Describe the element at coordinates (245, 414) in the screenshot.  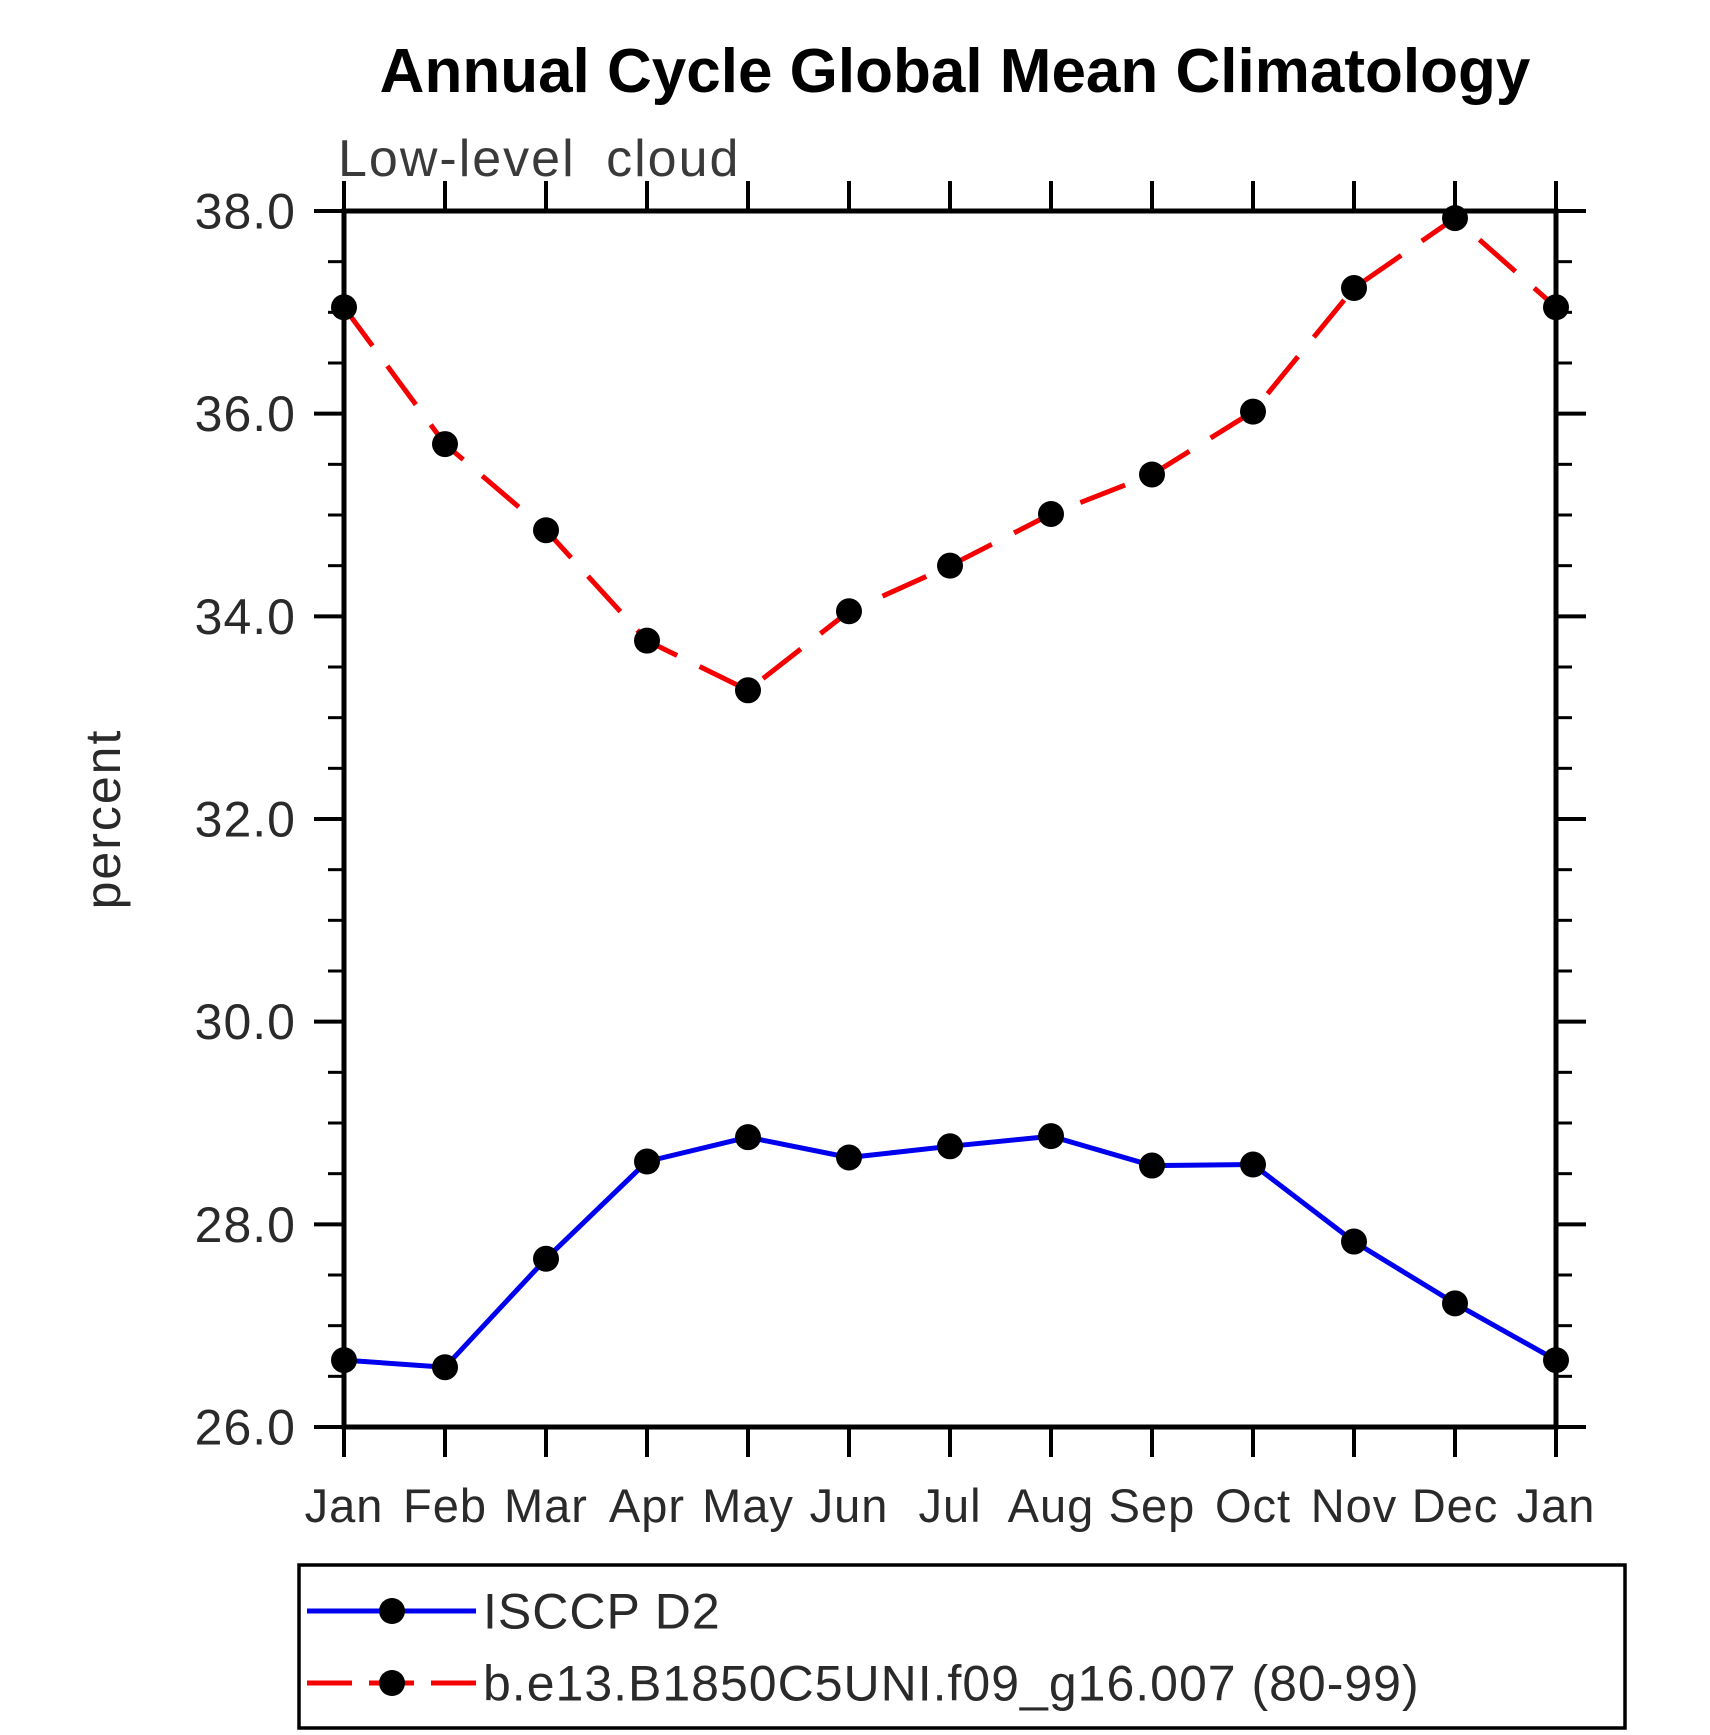
I see `y-tick-label: 36.0` at that location.